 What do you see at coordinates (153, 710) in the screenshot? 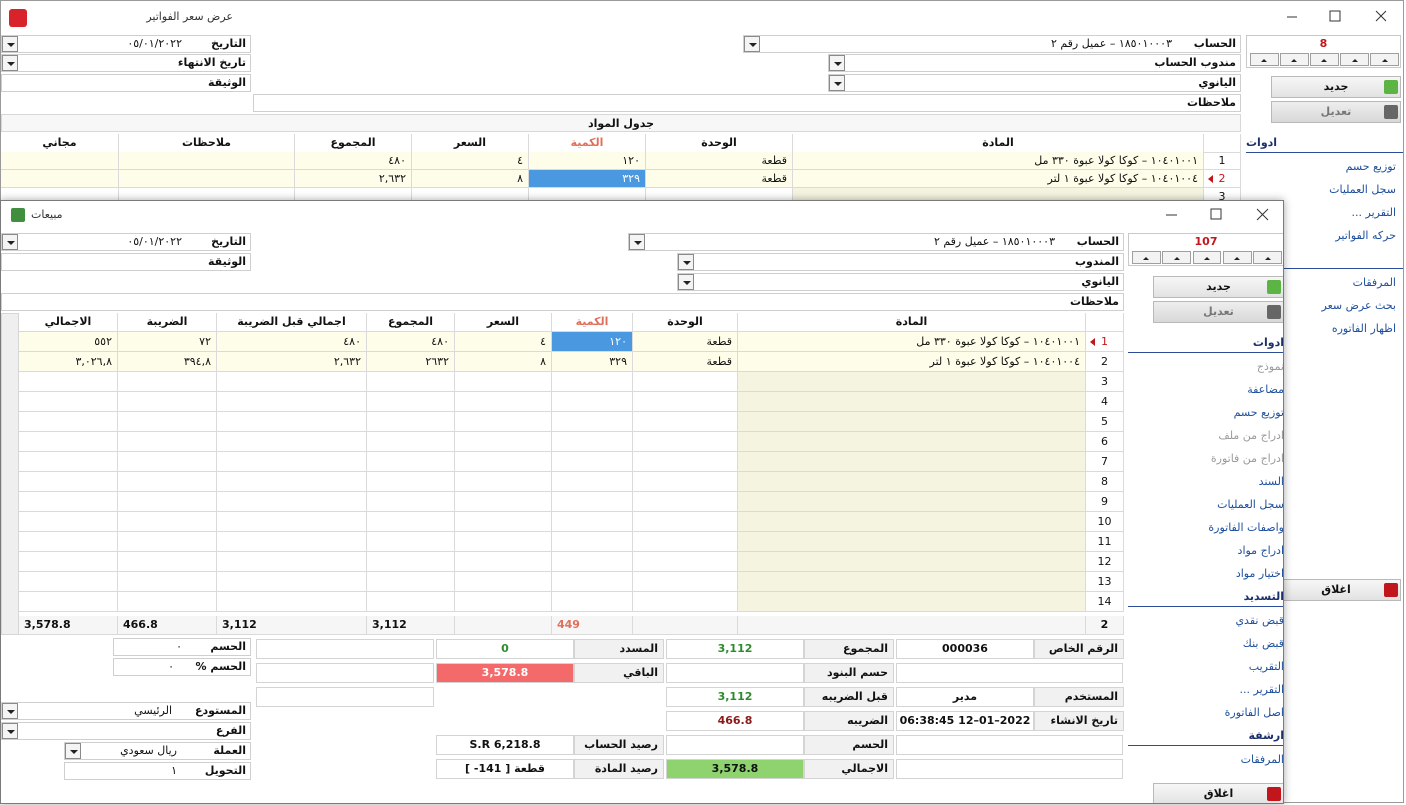
I see `field-value: الرئيسي` at bounding box center [153, 710].